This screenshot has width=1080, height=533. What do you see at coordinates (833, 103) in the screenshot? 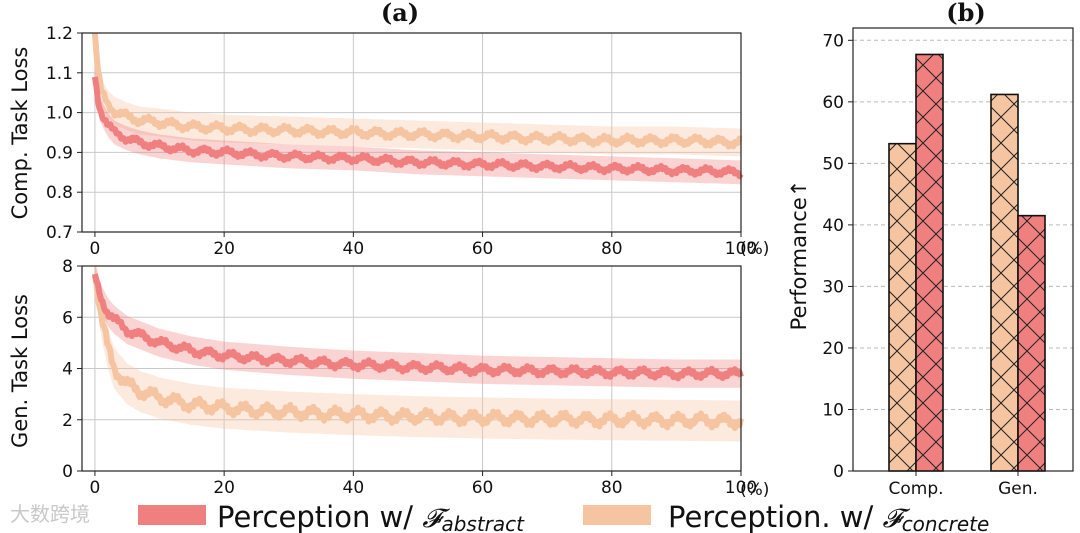
I see `y-tick-label: 60` at bounding box center [833, 103].